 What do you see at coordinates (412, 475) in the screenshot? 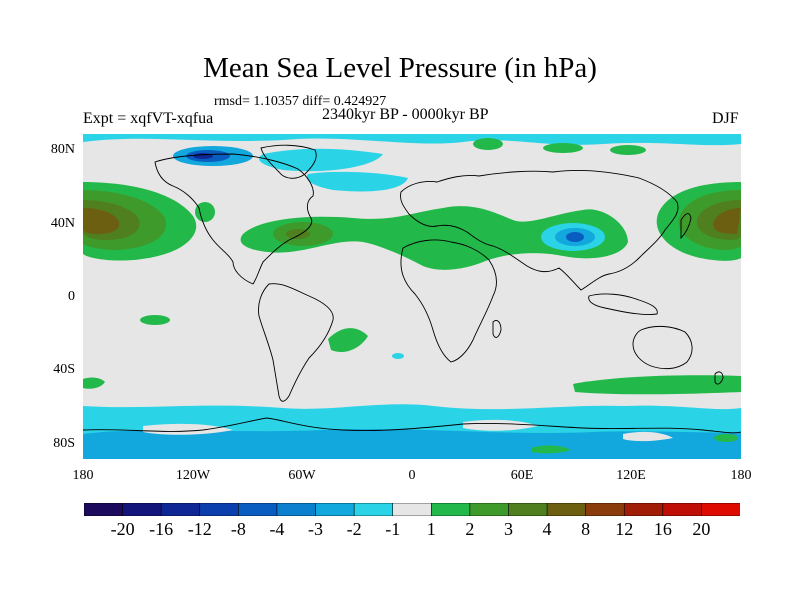
I see `x-tick-0: 0` at bounding box center [412, 475].